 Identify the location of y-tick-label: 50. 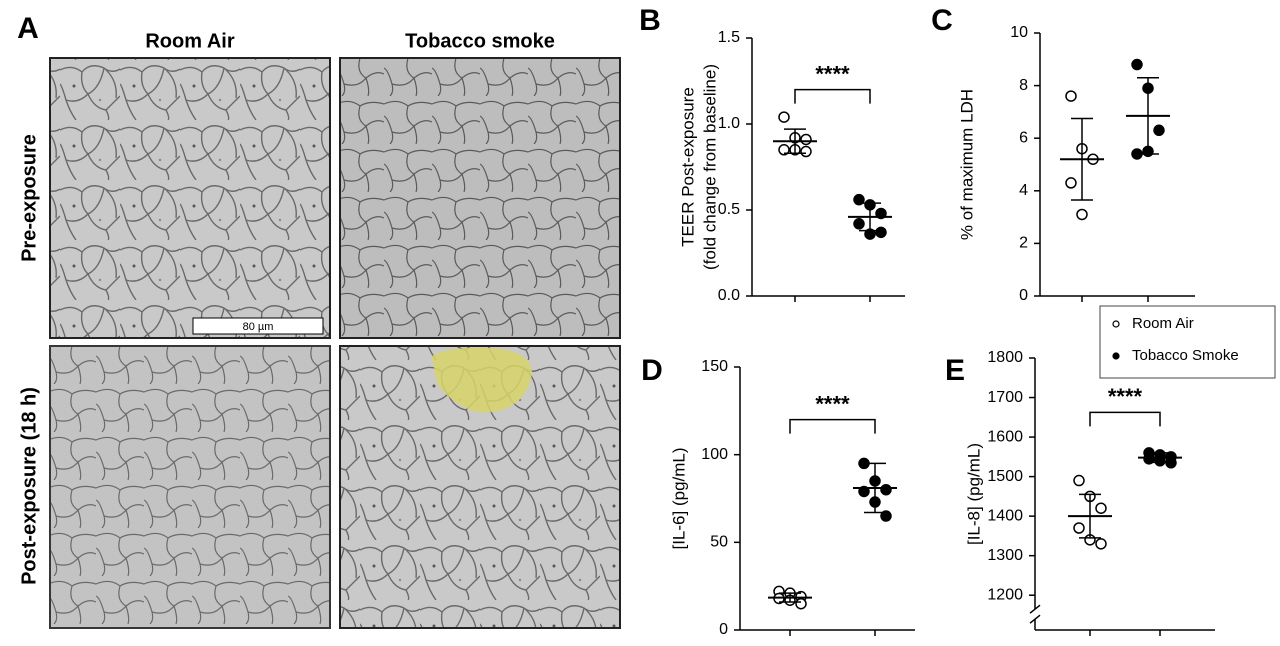
(719, 542).